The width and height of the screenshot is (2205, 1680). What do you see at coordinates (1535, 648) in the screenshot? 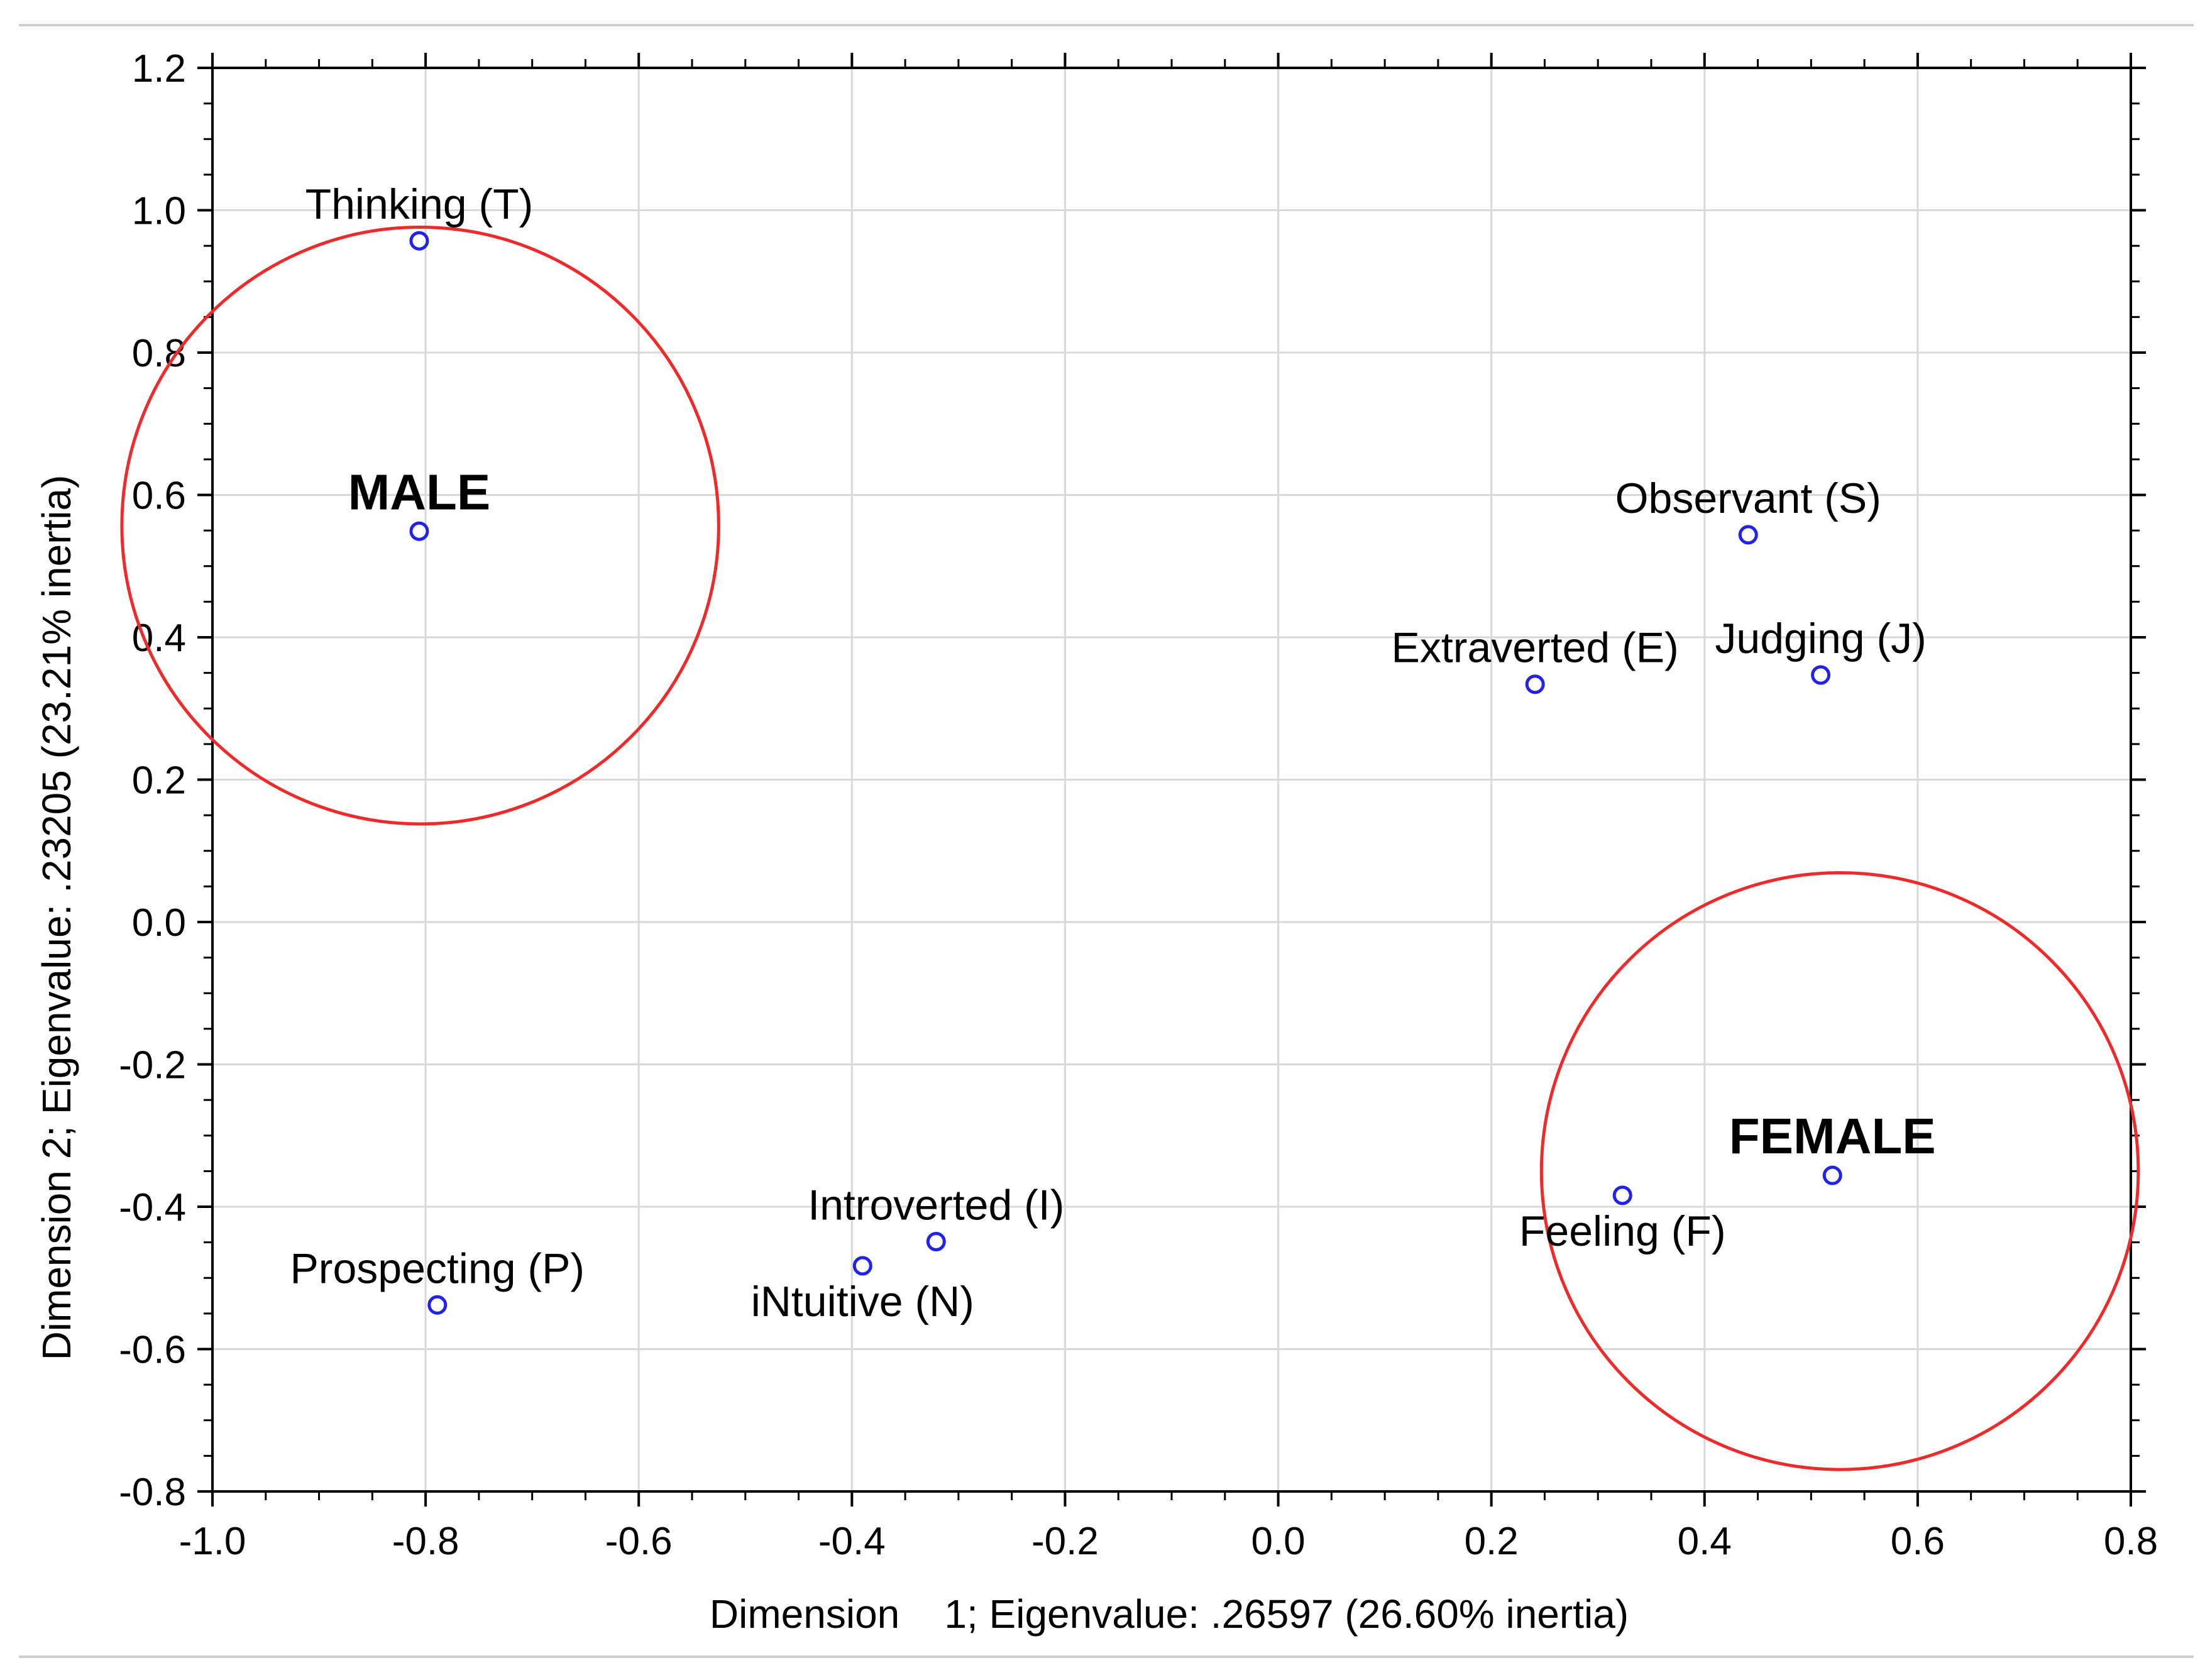
I see `point-label-extraverted: Extraverted (E)` at bounding box center [1535, 648].